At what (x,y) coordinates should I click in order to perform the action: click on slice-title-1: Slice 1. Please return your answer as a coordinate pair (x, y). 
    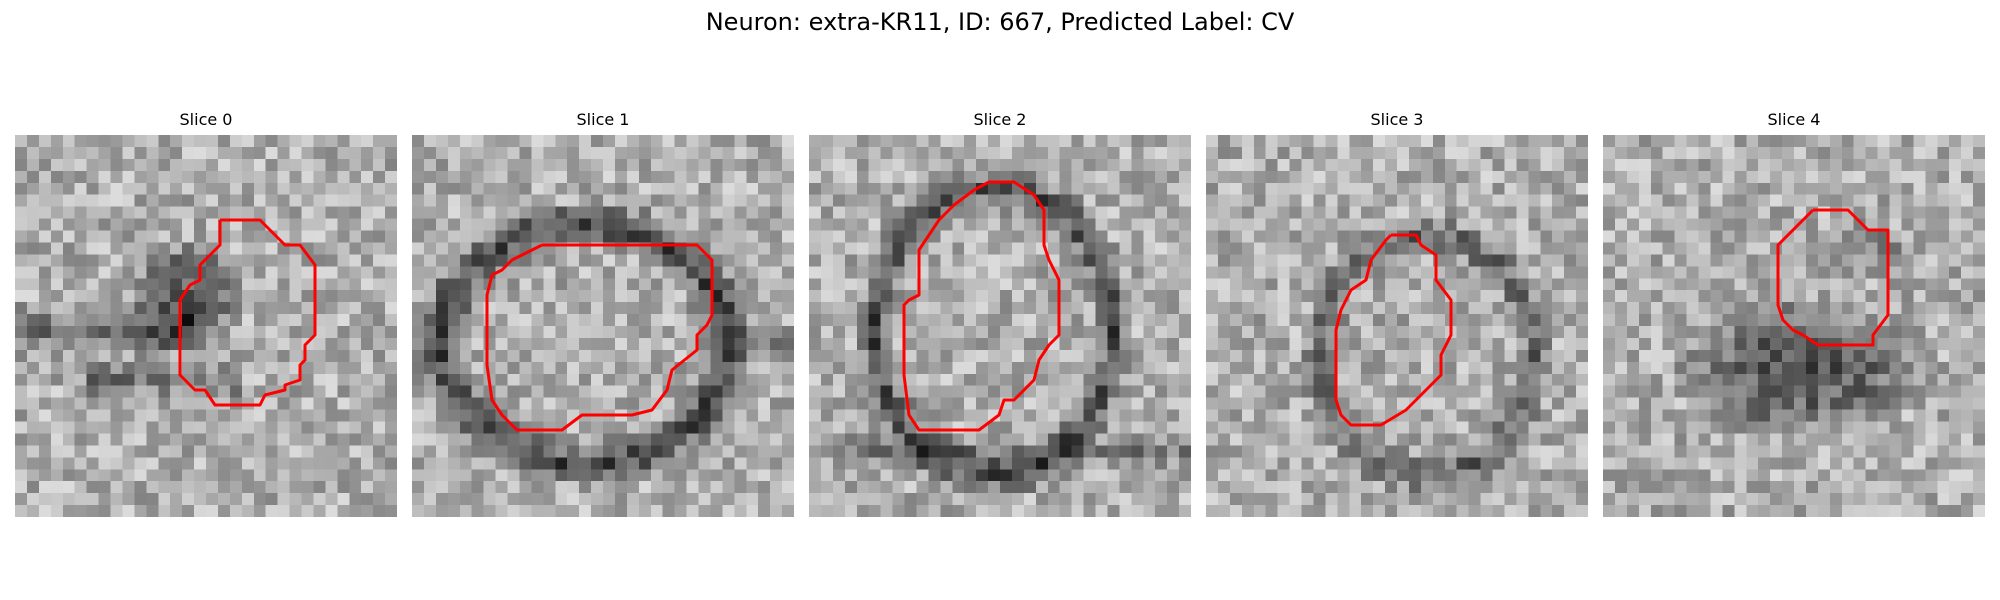
    Looking at the image, I should click on (603, 119).